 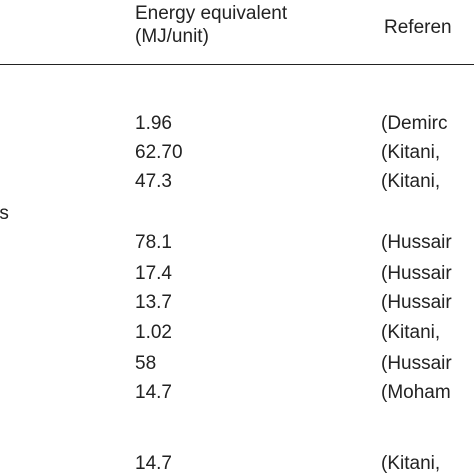 What do you see at coordinates (4, 213) in the screenshot?
I see `row-3-label: rs` at bounding box center [4, 213].